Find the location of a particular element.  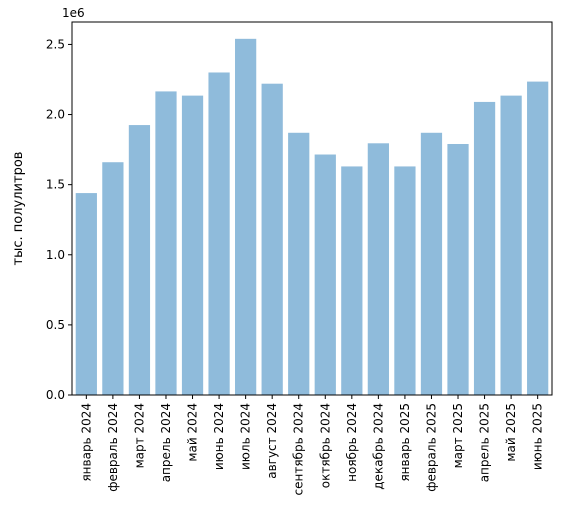

x-tick-label: май 2025 is located at coordinates (511, 432).